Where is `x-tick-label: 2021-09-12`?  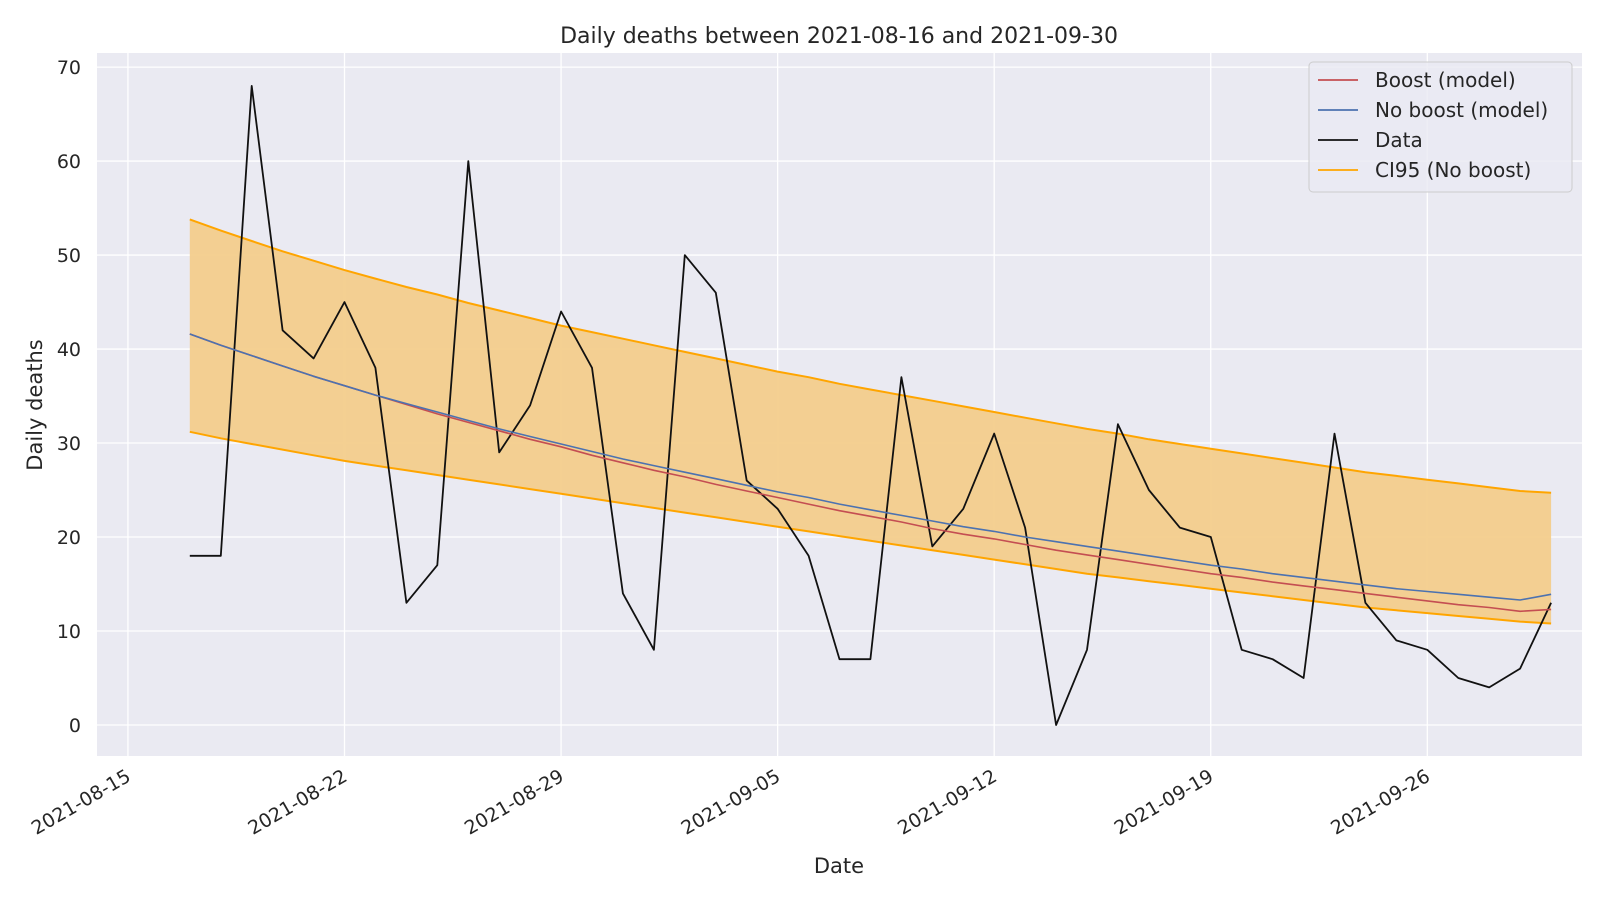 x-tick-label: 2021-09-12 is located at coordinates (947, 802).